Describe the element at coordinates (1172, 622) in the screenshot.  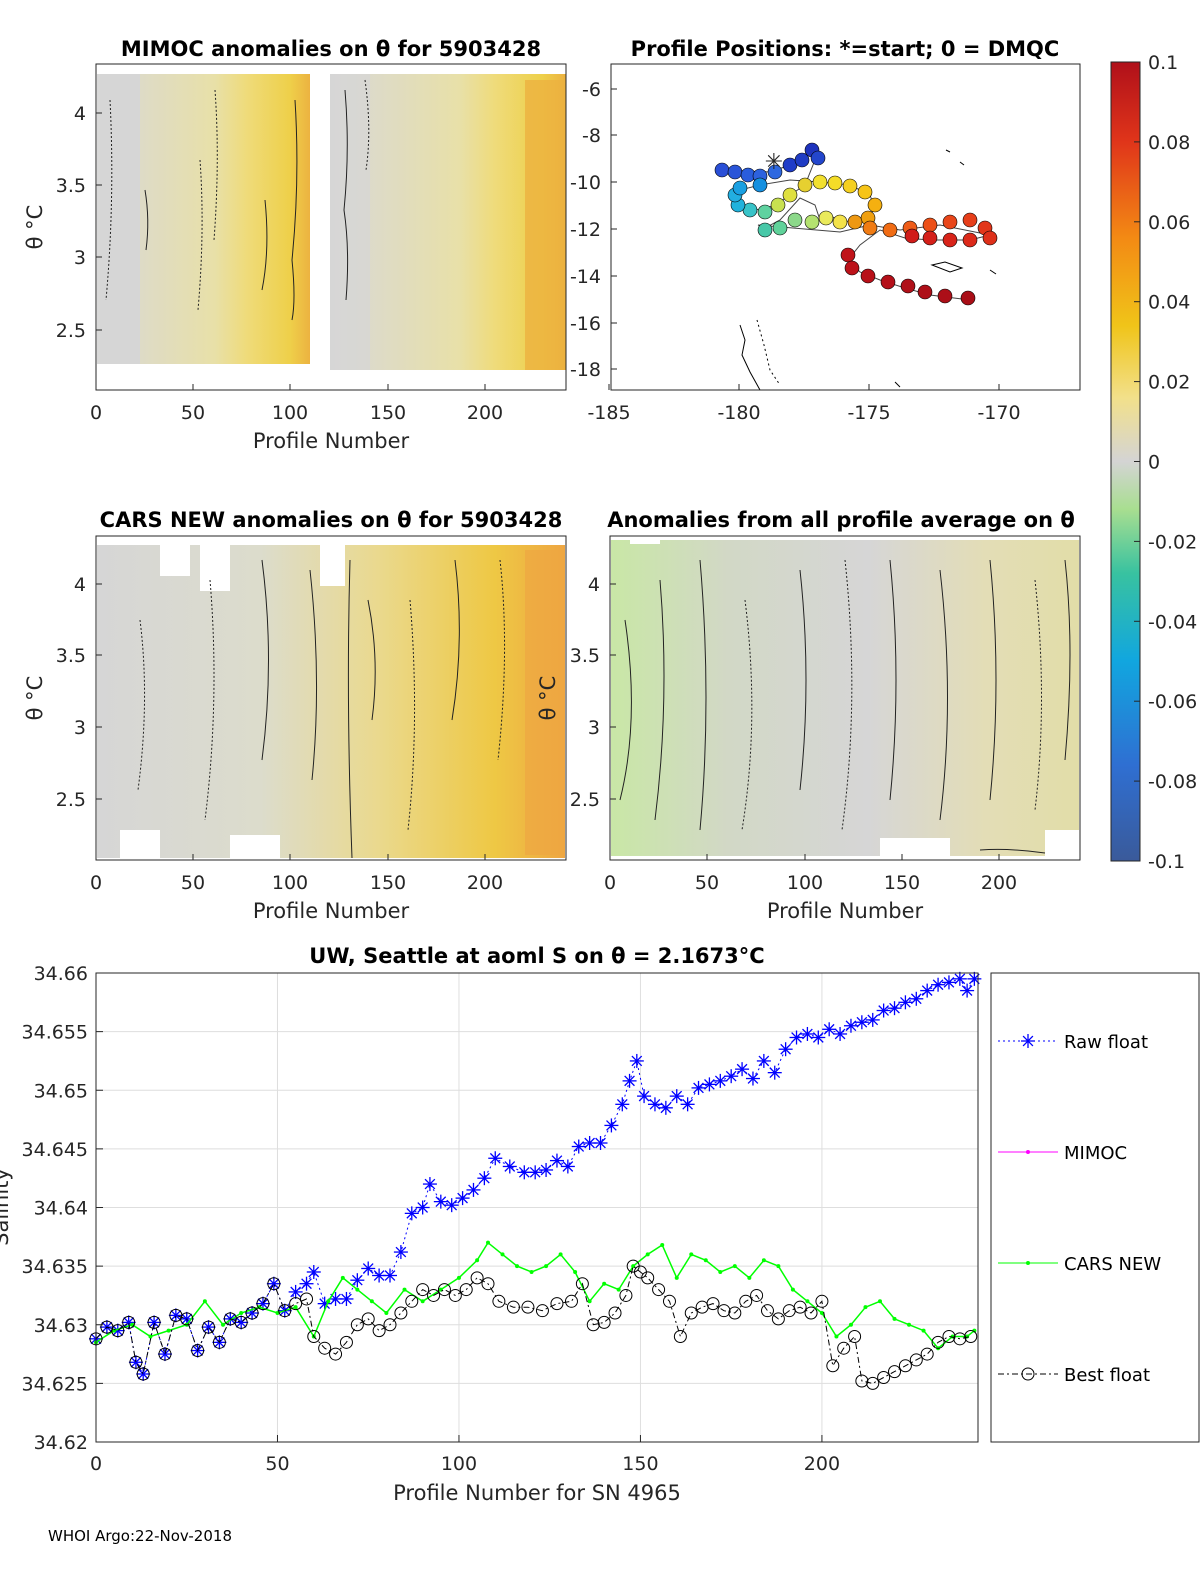
I see `colorbar-tick-label: -0.04` at that location.